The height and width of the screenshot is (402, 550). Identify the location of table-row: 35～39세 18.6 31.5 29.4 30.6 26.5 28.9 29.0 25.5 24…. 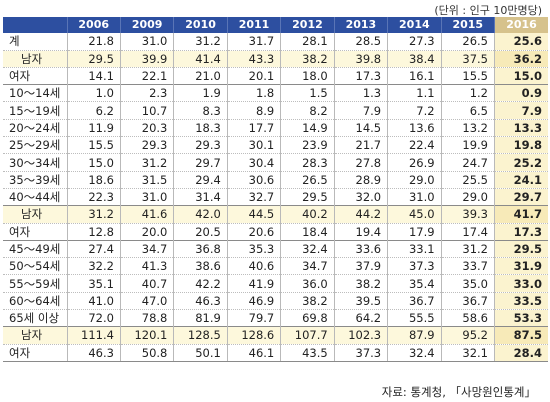
(275, 180).